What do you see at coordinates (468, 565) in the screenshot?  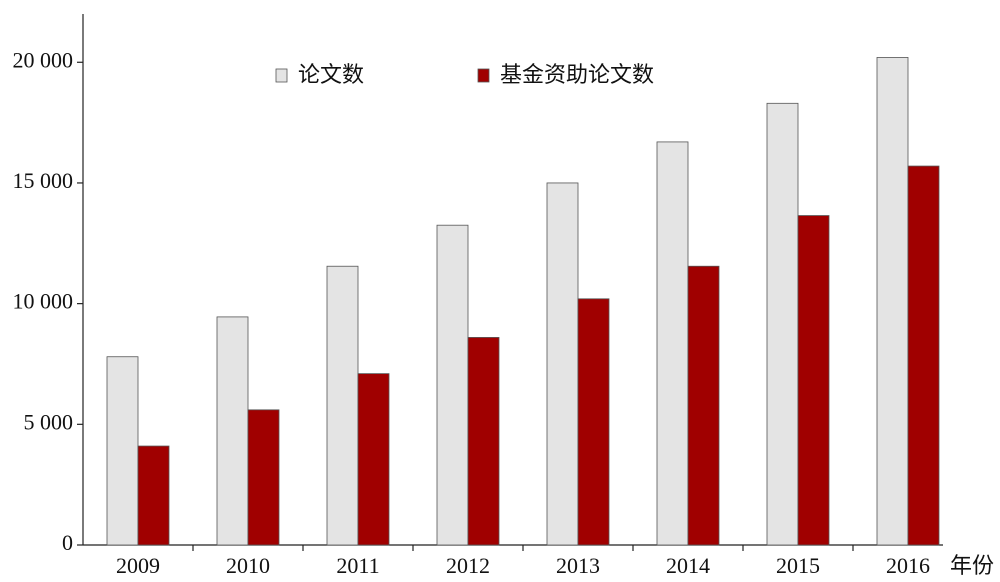 I see `x-tick-label: 2012` at bounding box center [468, 565].